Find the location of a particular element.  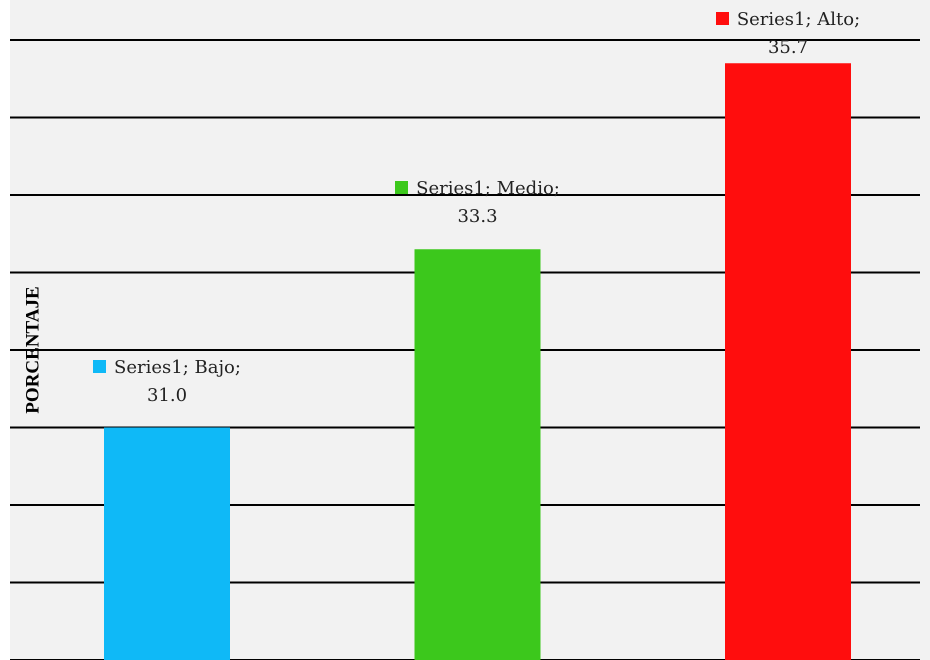

data-label-text: Series1; Medio; 33.3 is located at coordinates (488, 203).